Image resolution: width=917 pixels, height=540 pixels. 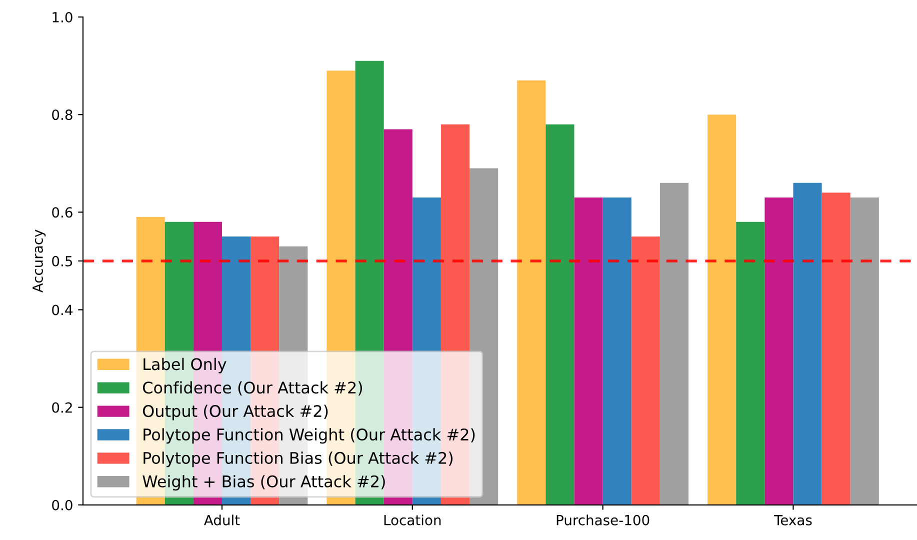 I want to click on y-tick-label: 0.8, so click(x=62, y=115).